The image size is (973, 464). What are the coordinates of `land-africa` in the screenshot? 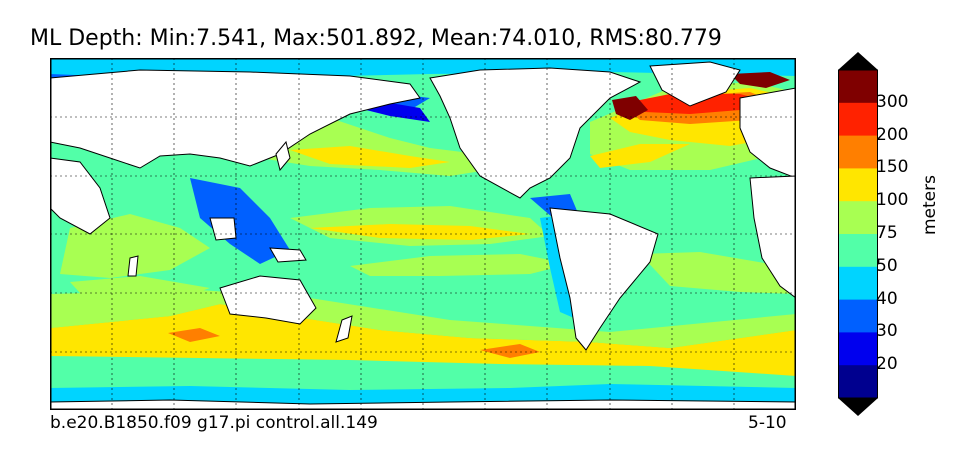 It's located at (772, 237).